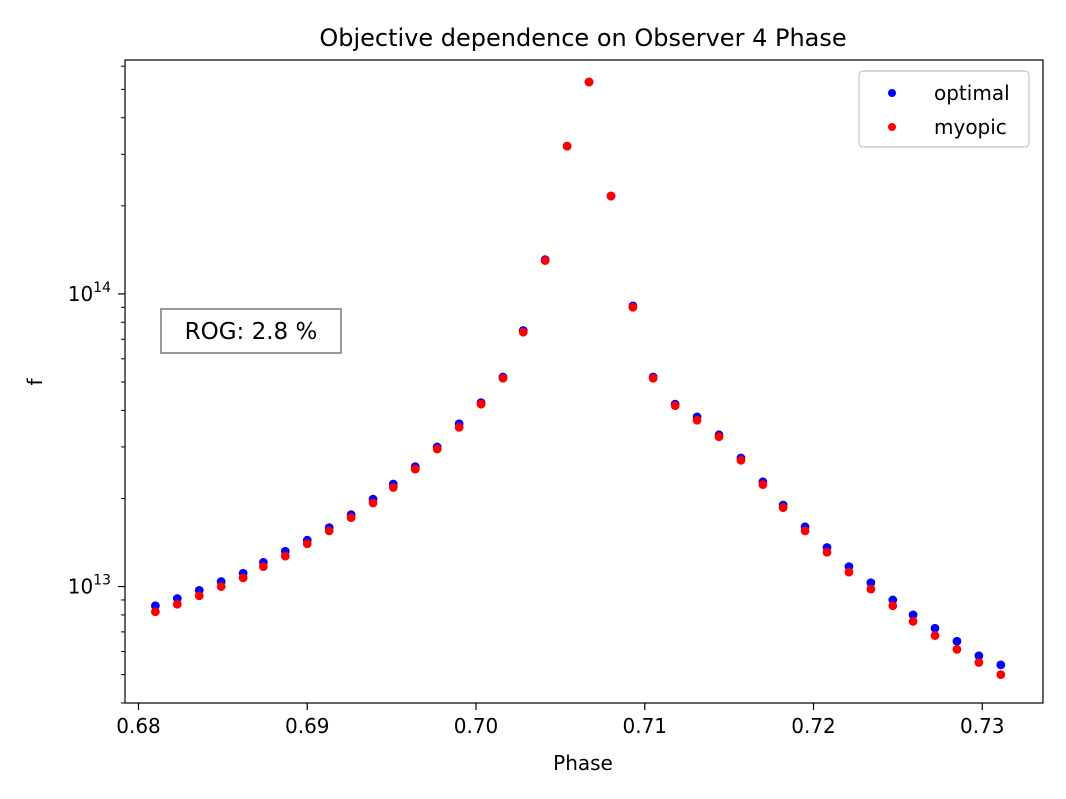 Image resolution: width=1066 pixels, height=799 pixels. What do you see at coordinates (582, 38) in the screenshot?
I see `chart-title: Objective dependence on Observer 4 Phase` at bounding box center [582, 38].